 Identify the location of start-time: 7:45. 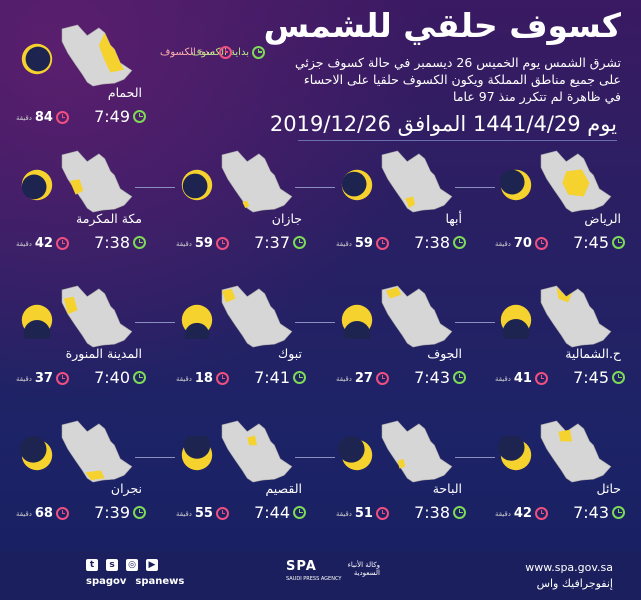
(599, 377).